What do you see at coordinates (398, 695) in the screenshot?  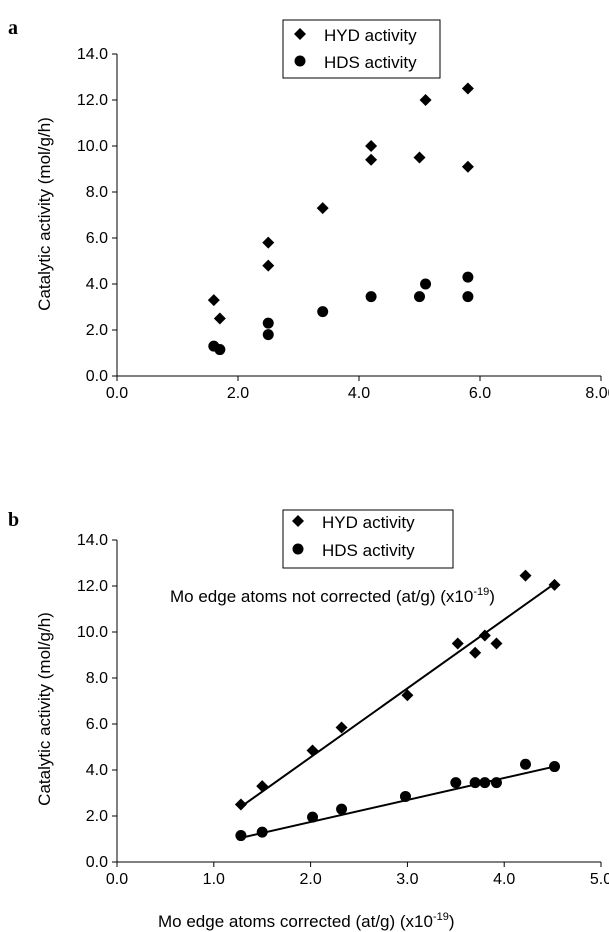 I see `hyd-trendline` at bounding box center [398, 695].